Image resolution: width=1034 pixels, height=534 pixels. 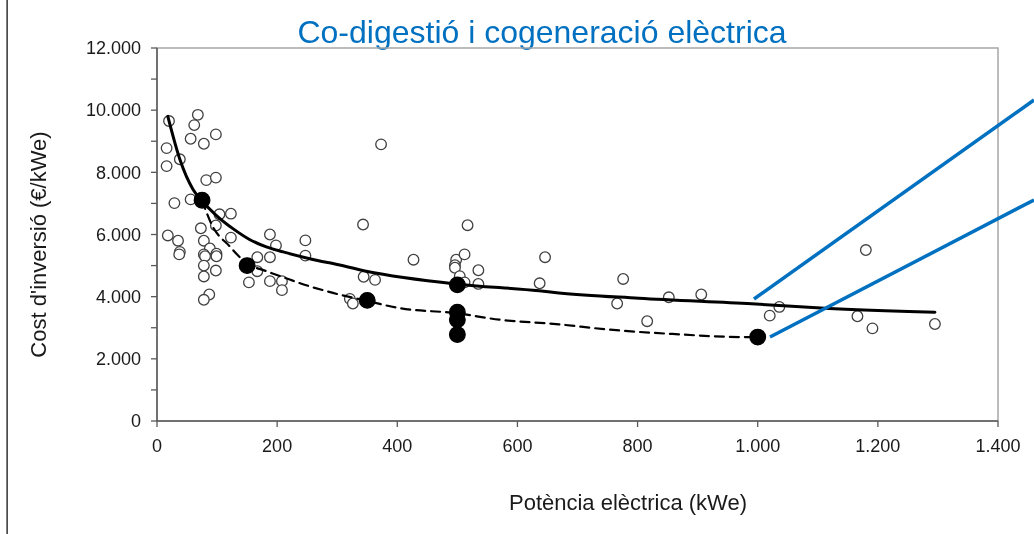 I want to click on x-tick-label: 800, so click(x=637, y=446).